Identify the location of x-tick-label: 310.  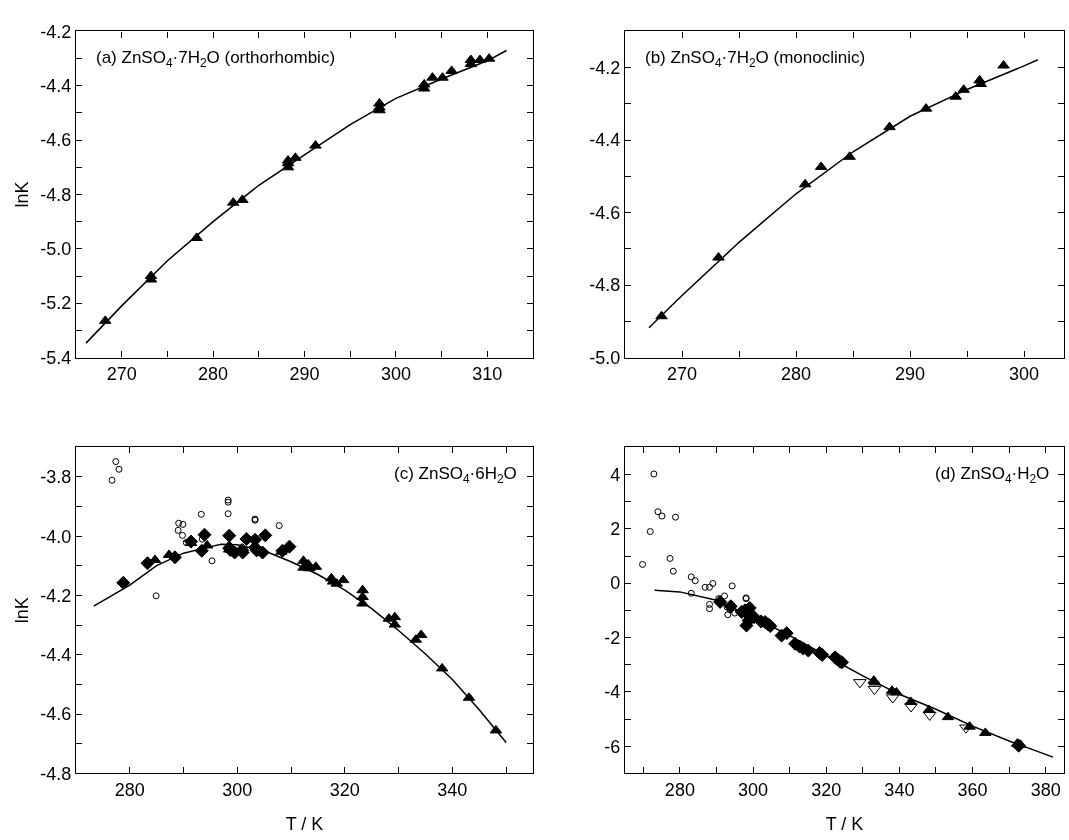
(487, 374).